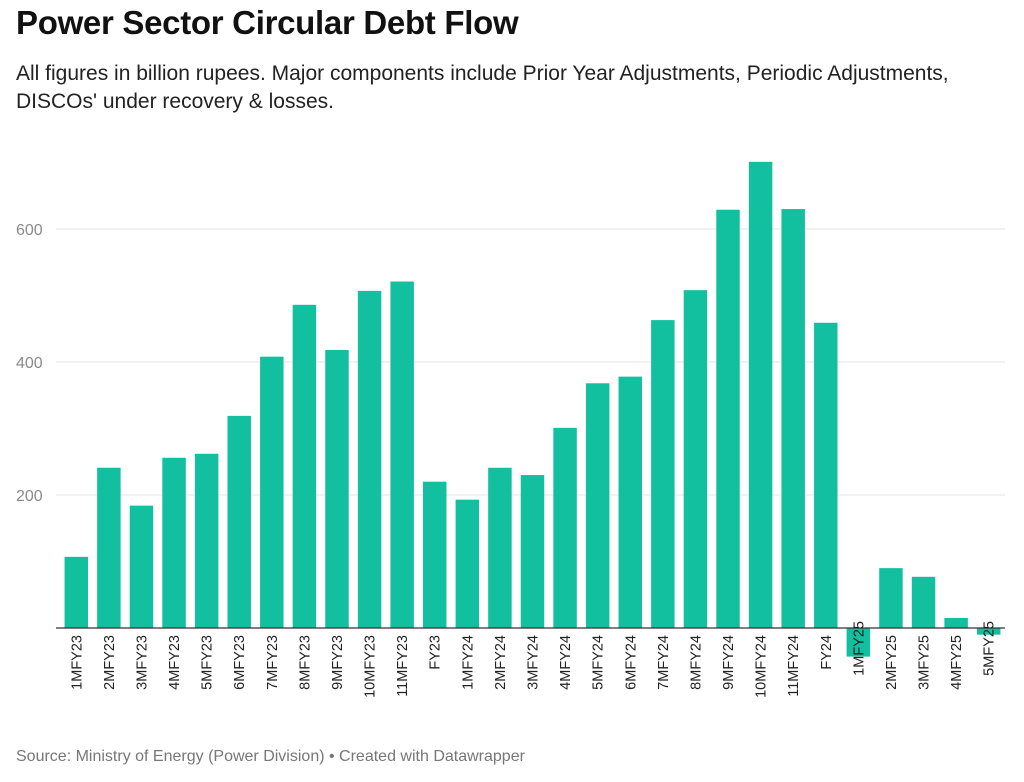  Describe the element at coordinates (565, 527) in the screenshot. I see `bar-4MFY24` at that location.